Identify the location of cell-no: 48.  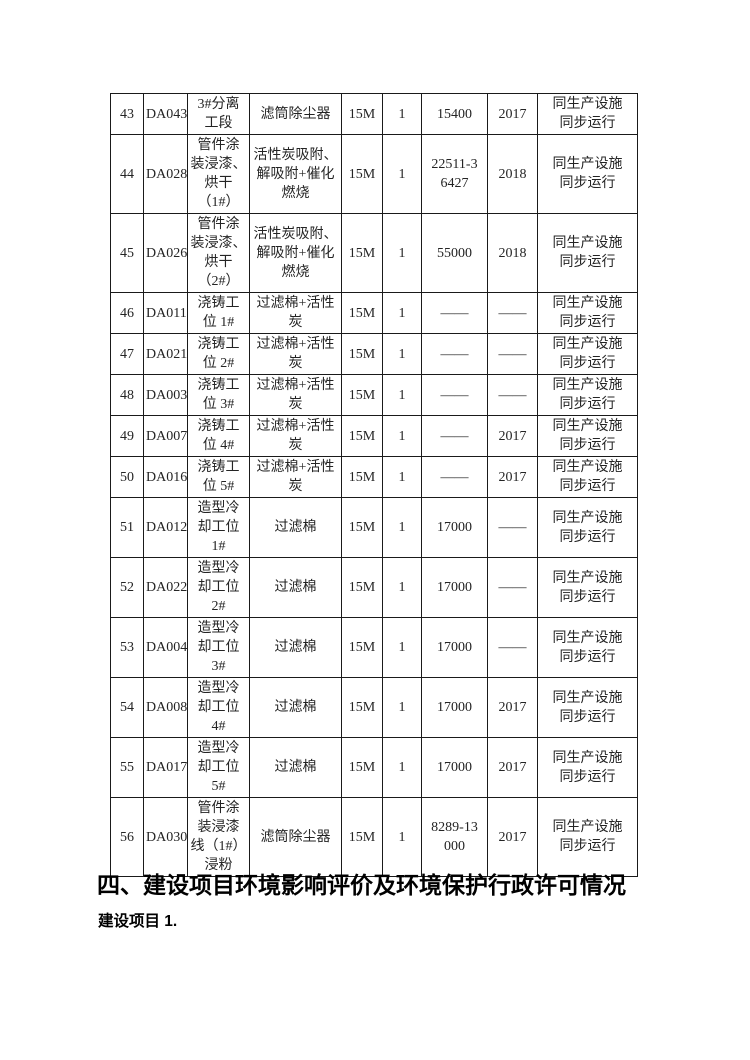
(127, 395).